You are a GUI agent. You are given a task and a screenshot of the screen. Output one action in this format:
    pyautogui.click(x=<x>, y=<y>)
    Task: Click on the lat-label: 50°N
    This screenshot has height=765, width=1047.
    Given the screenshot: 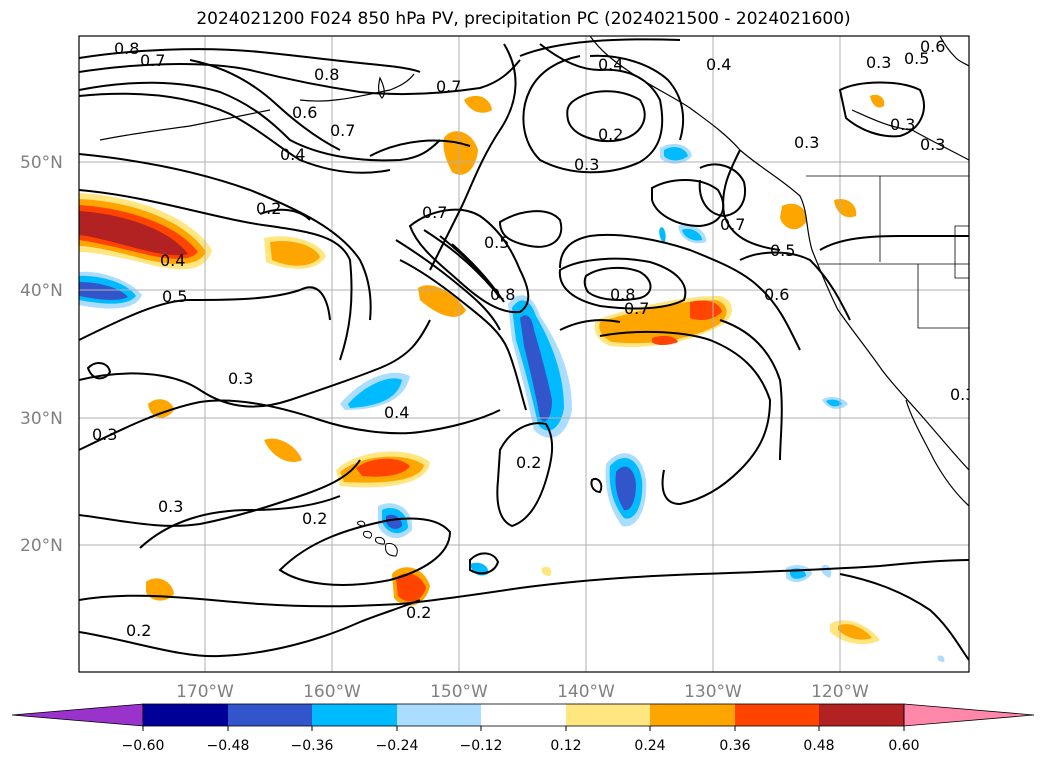 What is the action you would take?
    pyautogui.click(x=41, y=163)
    